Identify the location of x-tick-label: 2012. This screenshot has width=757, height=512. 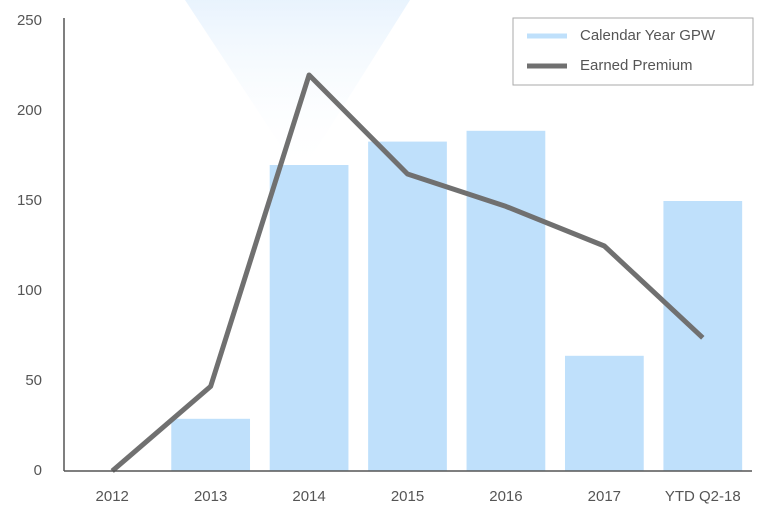
(112, 496).